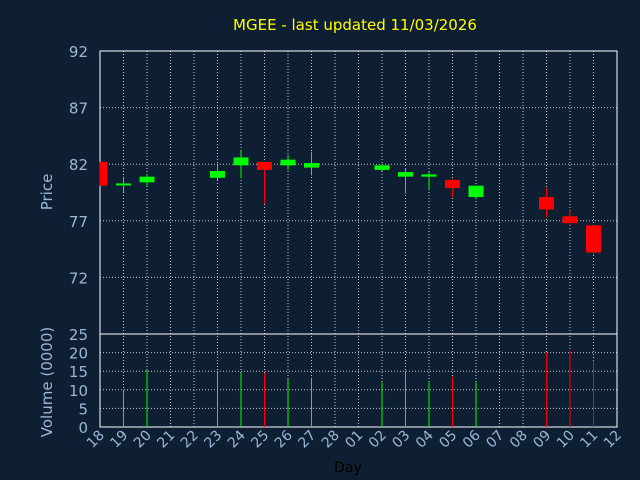  I want to click on volume-tick-label: 5, so click(83, 409).